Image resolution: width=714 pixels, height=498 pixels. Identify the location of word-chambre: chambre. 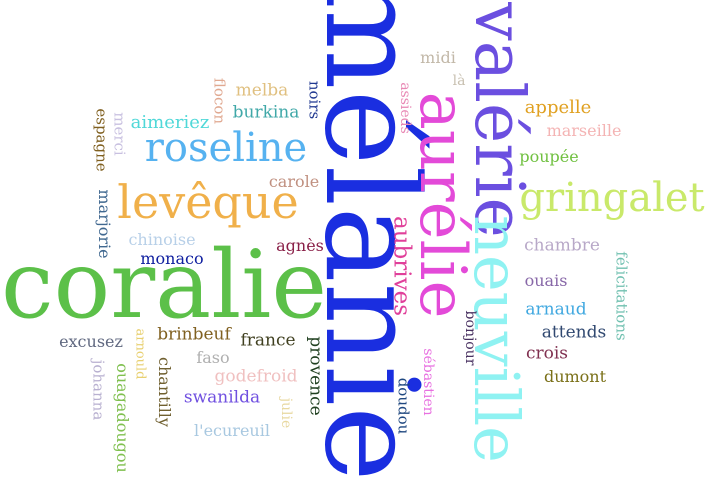
(562, 245).